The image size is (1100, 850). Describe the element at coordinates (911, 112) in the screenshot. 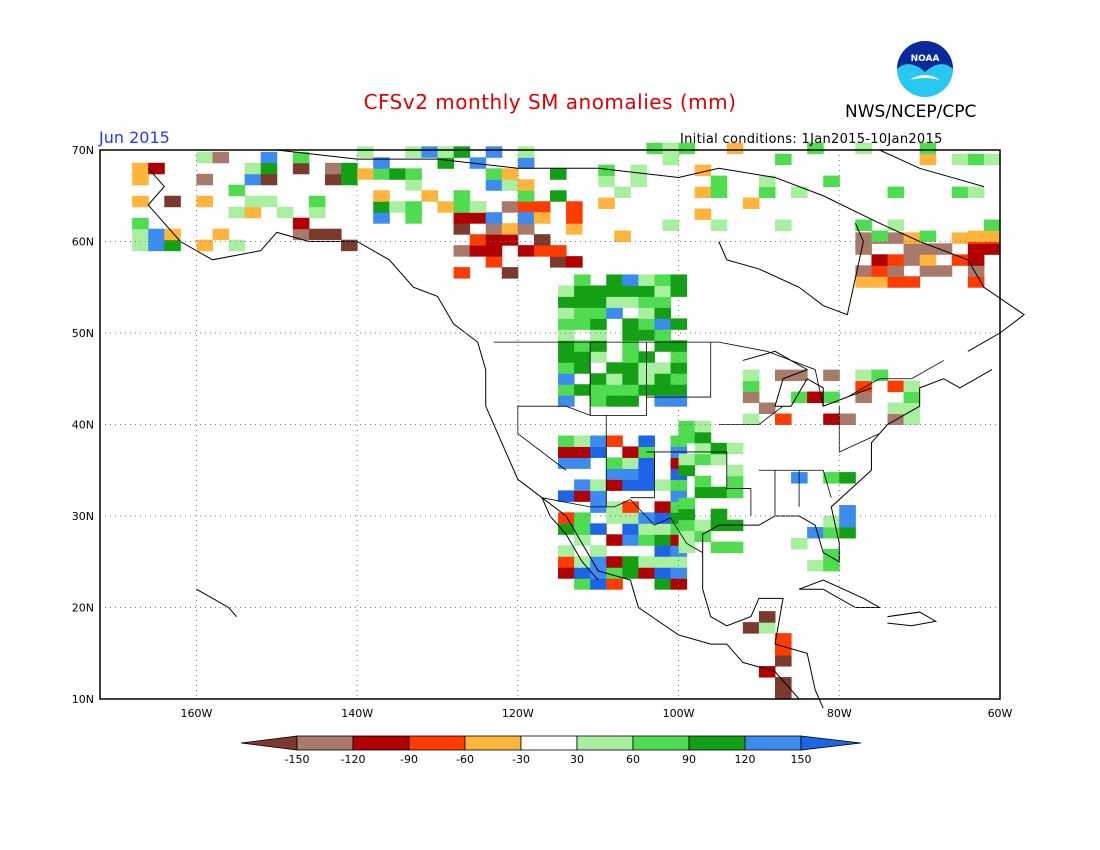

I see `org-label: NWS/NCEP/CPC` at that location.